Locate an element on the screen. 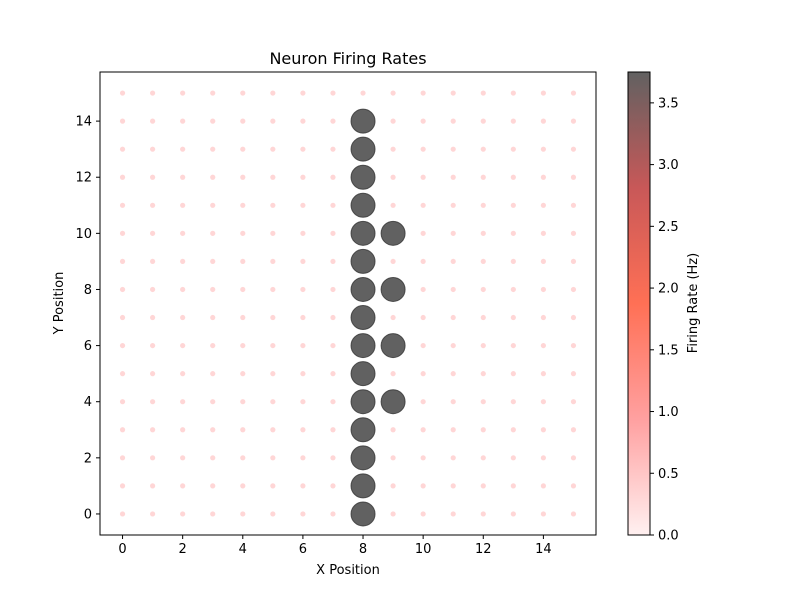  colorbar-tick-label: 1.5 is located at coordinates (668, 350).